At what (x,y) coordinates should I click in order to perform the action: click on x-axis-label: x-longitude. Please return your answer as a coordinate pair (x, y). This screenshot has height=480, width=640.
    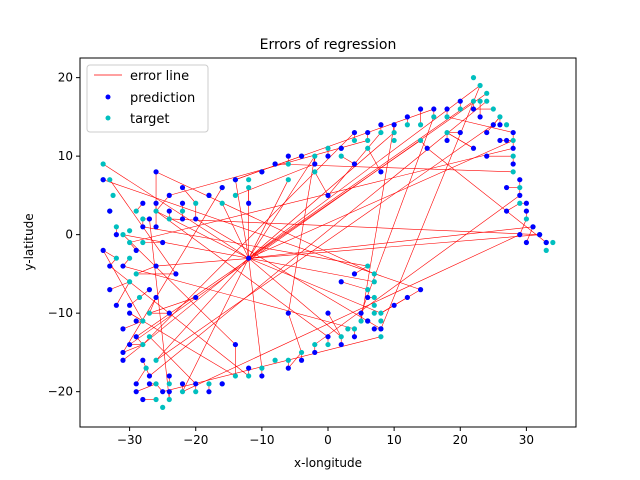
    Looking at the image, I should click on (328, 463).